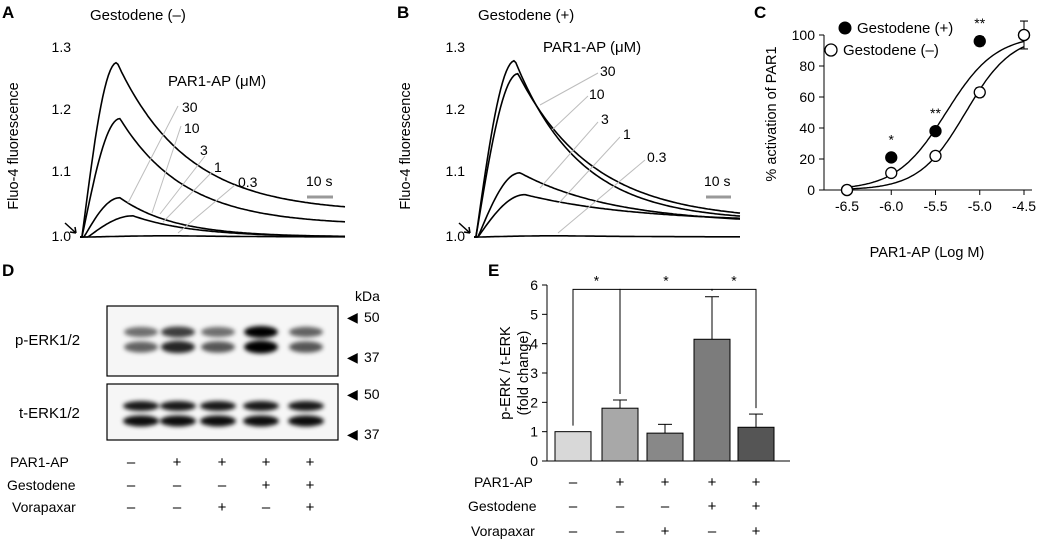  Describe the element at coordinates (204, 150) in the screenshot. I see `panel-a-trace-label: 3` at that location.